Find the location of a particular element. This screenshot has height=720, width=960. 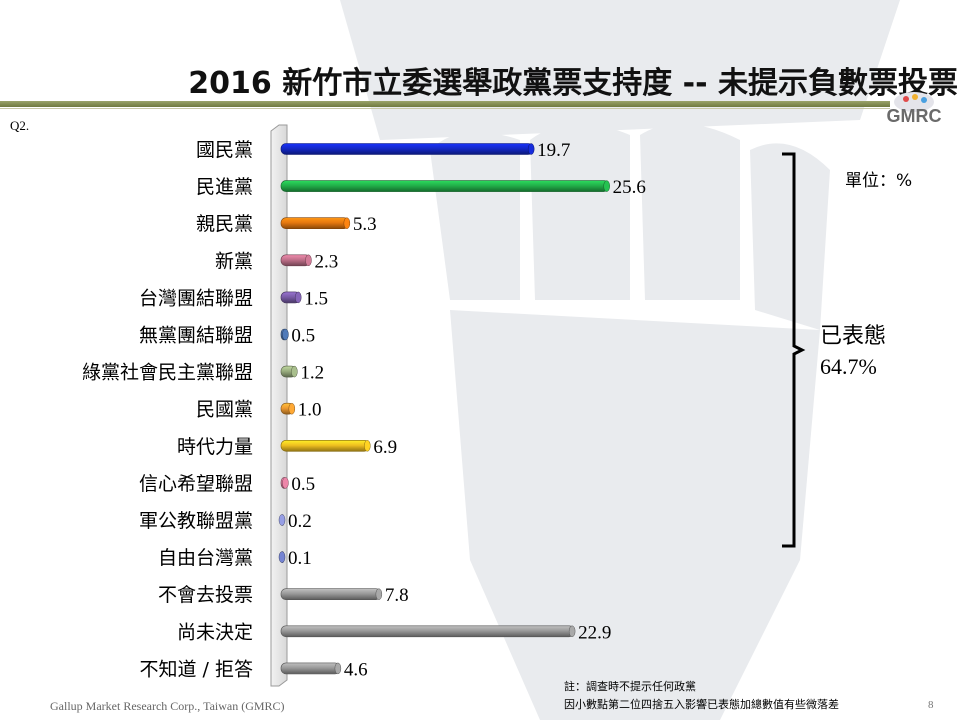

value-label-0: 19.7 is located at coordinates (553, 150).